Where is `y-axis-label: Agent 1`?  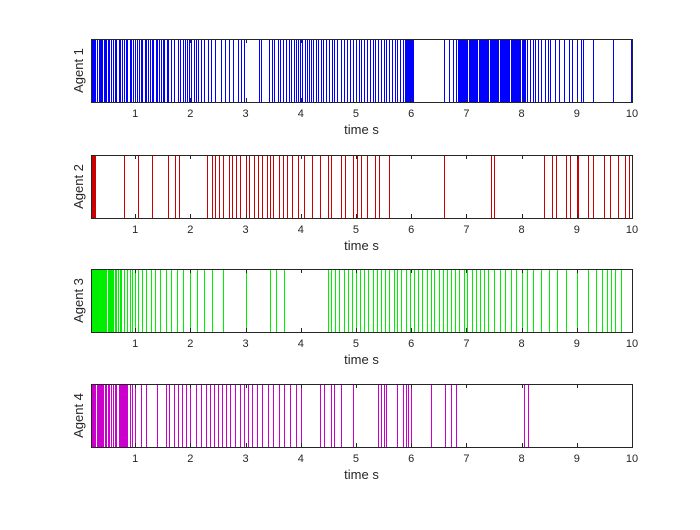
y-axis-label: Agent 1 is located at coordinates (78, 70).